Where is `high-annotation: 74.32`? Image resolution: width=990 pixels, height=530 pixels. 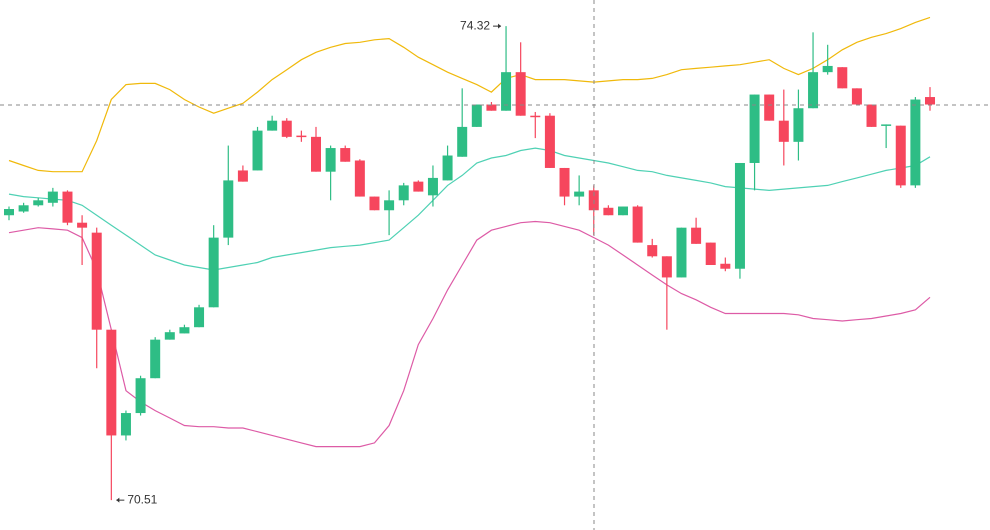 high-annotation: 74.32 is located at coordinates (475, 25).